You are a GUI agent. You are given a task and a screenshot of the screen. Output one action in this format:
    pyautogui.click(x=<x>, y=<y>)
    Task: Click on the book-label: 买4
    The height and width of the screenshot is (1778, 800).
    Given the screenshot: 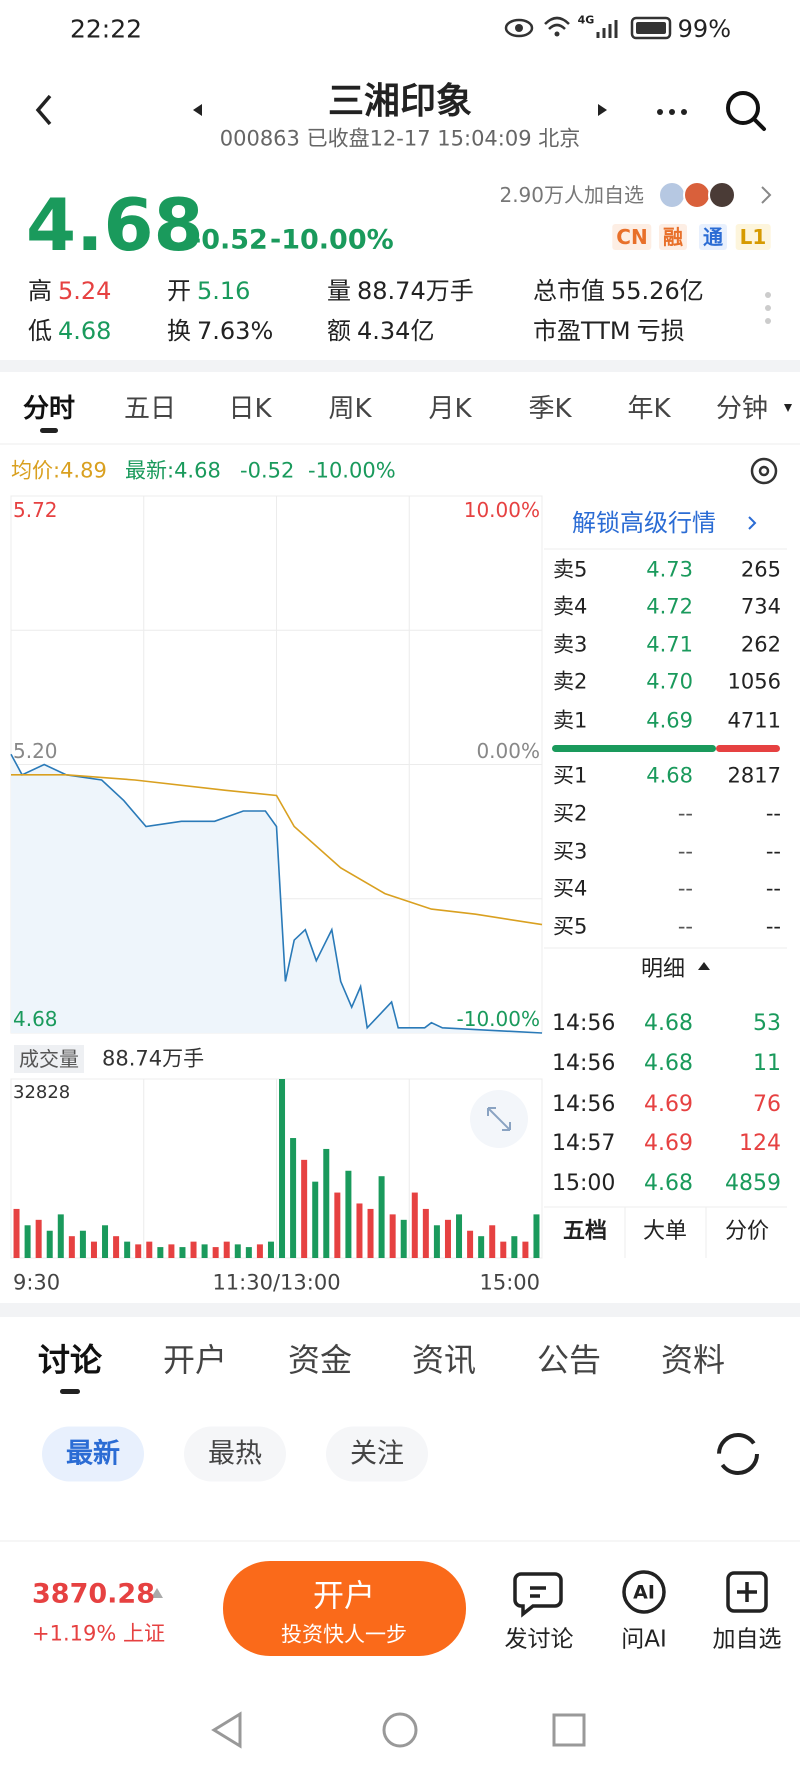 What is the action you would take?
    pyautogui.click(x=570, y=888)
    